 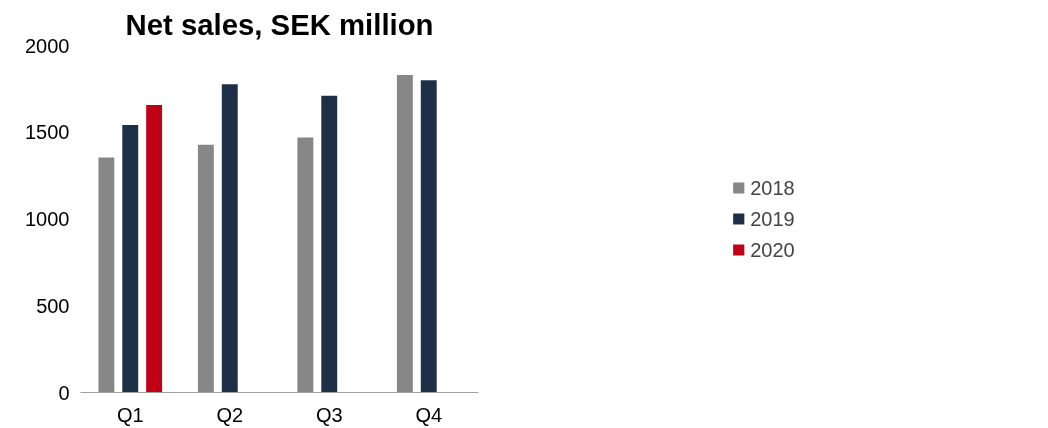 What do you see at coordinates (47, 219) in the screenshot?
I see `y-tick-label: 1000` at bounding box center [47, 219].